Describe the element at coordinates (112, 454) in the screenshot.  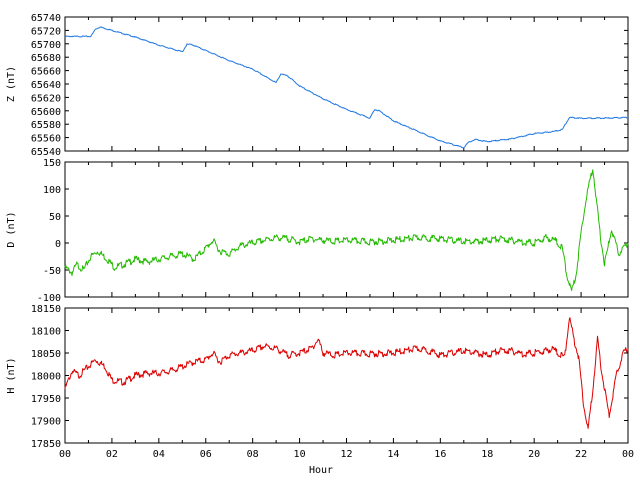
I see `x-tick-label: 02` at that location.